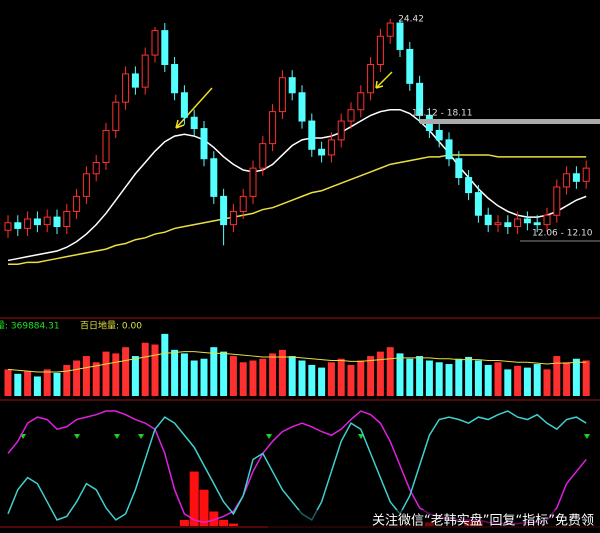  Describe the element at coordinates (562, 234) in the screenshot. I see `range-label: 12.06 - 12.10` at that location.